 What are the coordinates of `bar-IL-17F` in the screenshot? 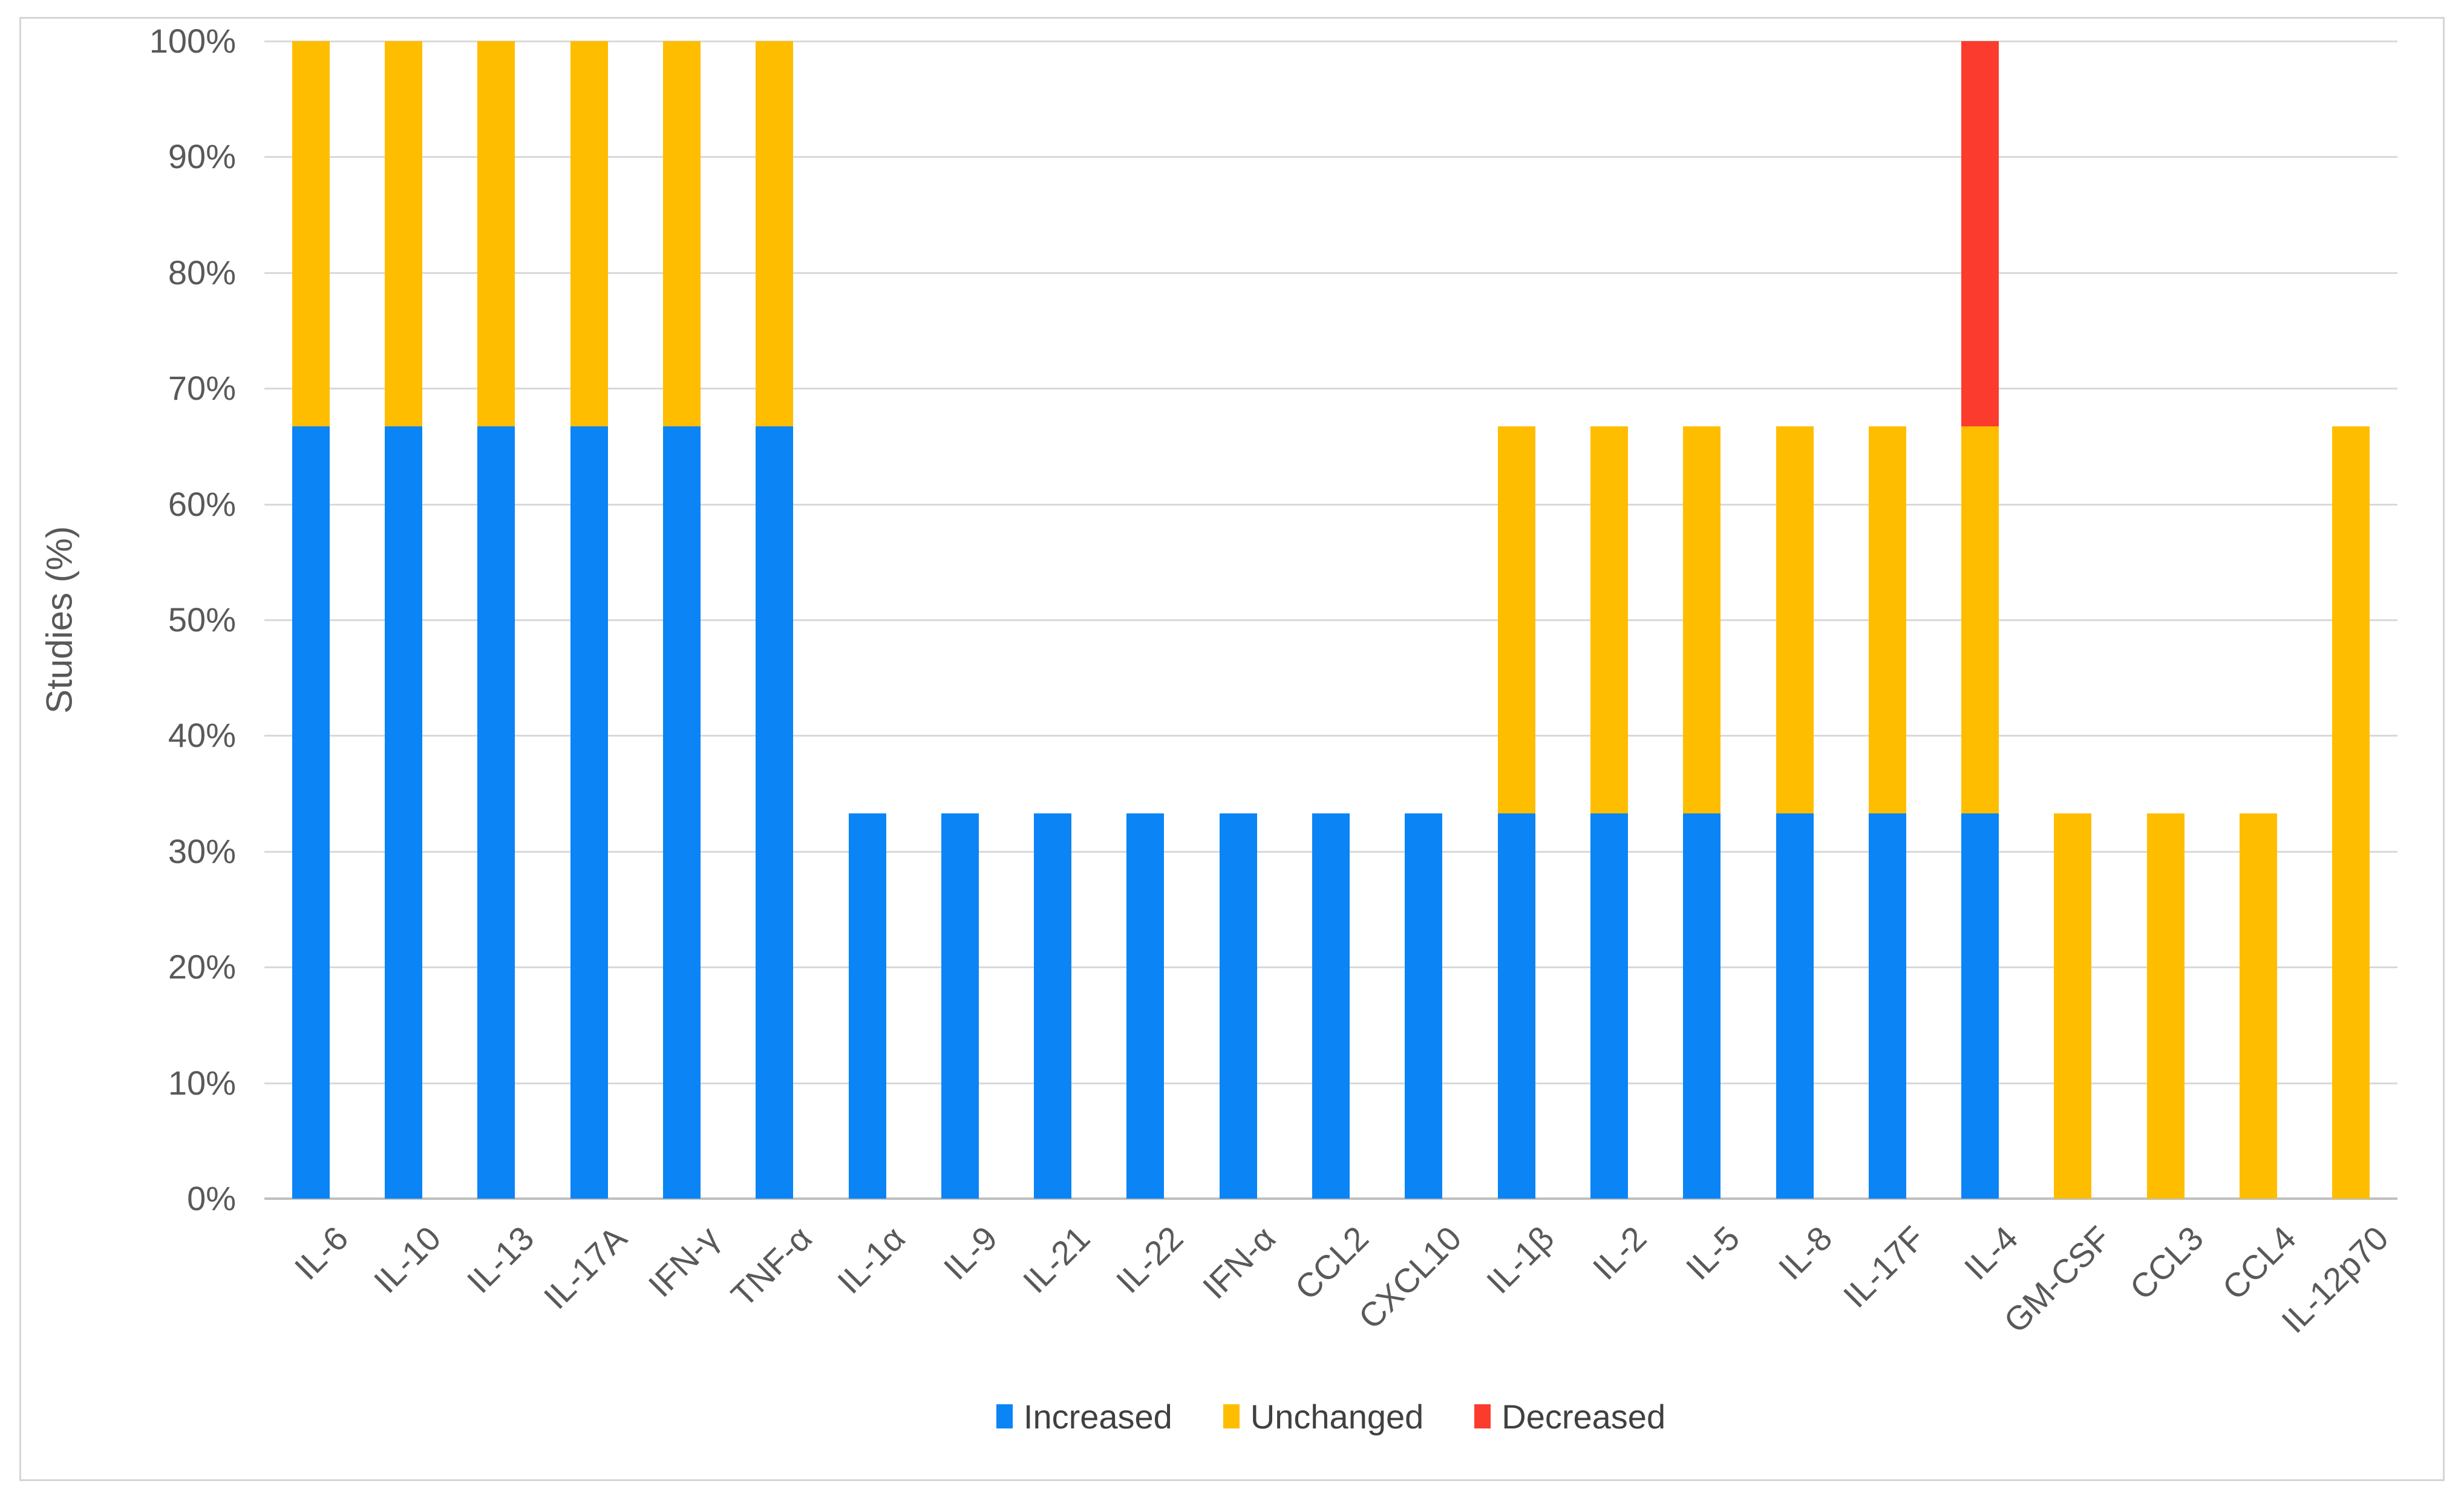 It's located at (1887, 620).